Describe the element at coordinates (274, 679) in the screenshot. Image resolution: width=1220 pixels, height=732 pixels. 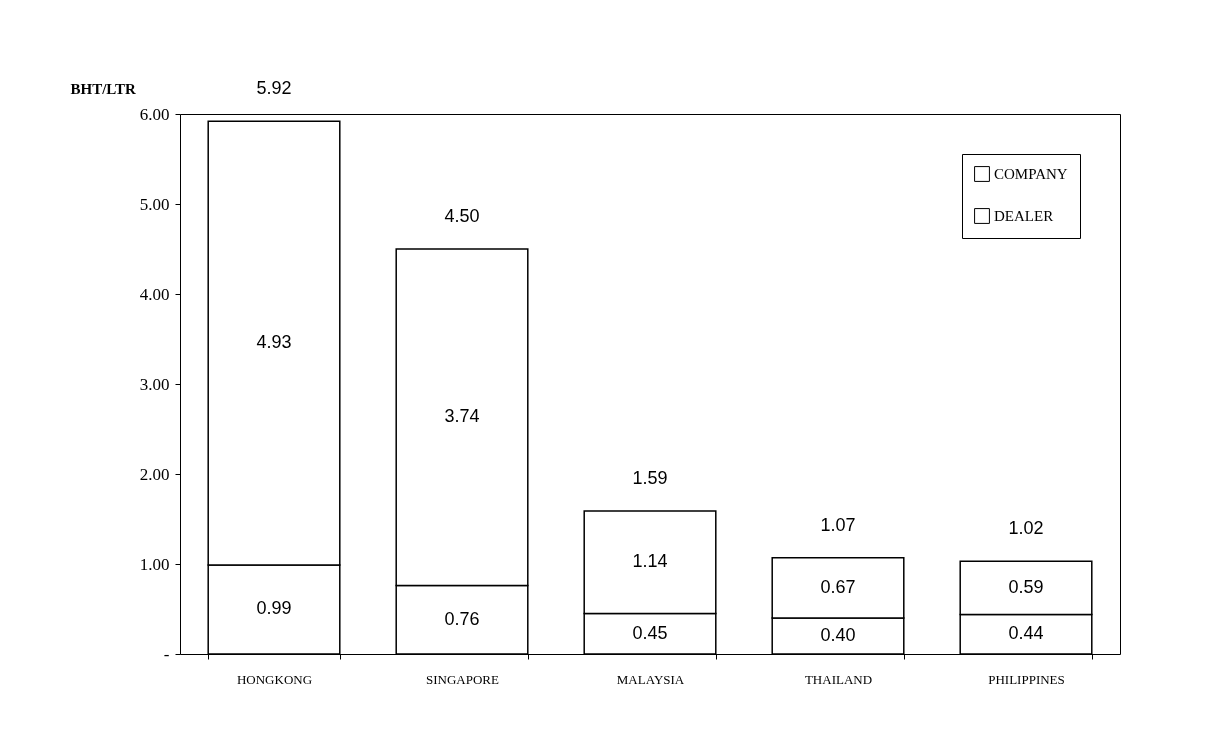
I see `x-tick-label: HONGKONG` at that location.